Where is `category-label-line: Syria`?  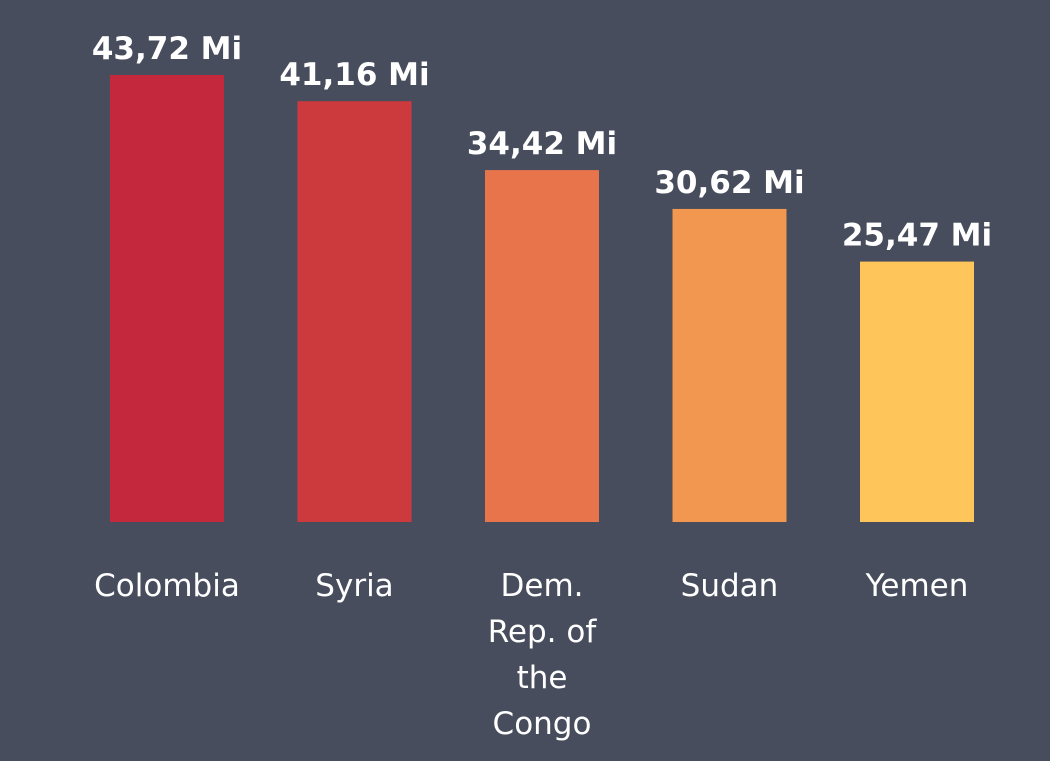 category-label-line: Syria is located at coordinates (354, 586).